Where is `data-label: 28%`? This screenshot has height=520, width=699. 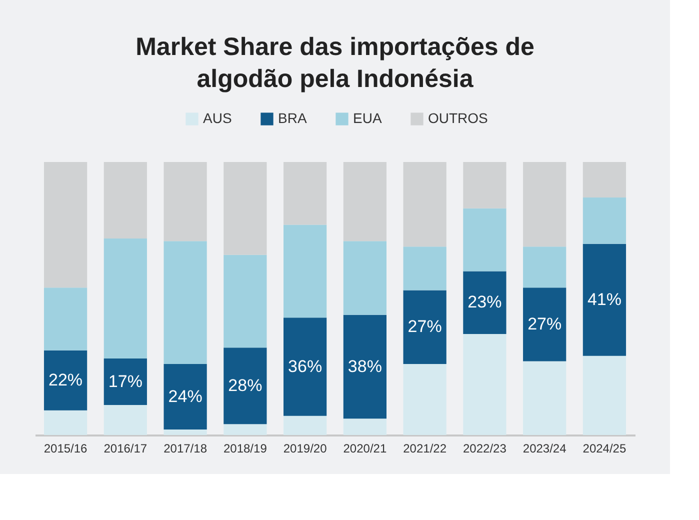 data-label: 28% is located at coordinates (245, 385).